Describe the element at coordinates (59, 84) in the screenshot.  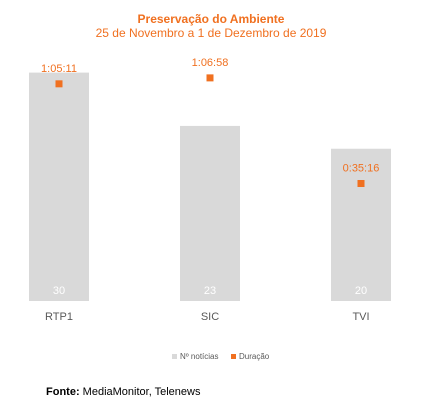
I see `duration-marker-rtp1` at that location.